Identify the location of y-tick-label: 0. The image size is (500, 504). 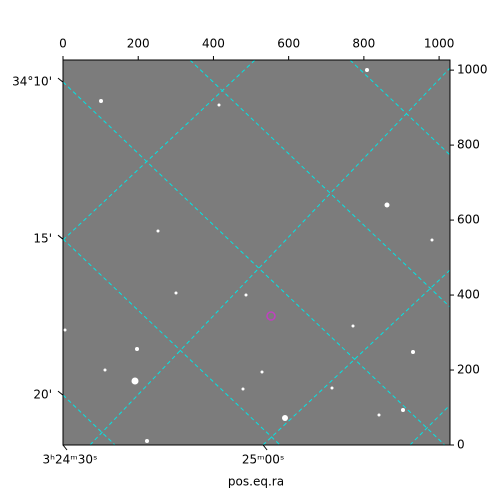
(461, 445).